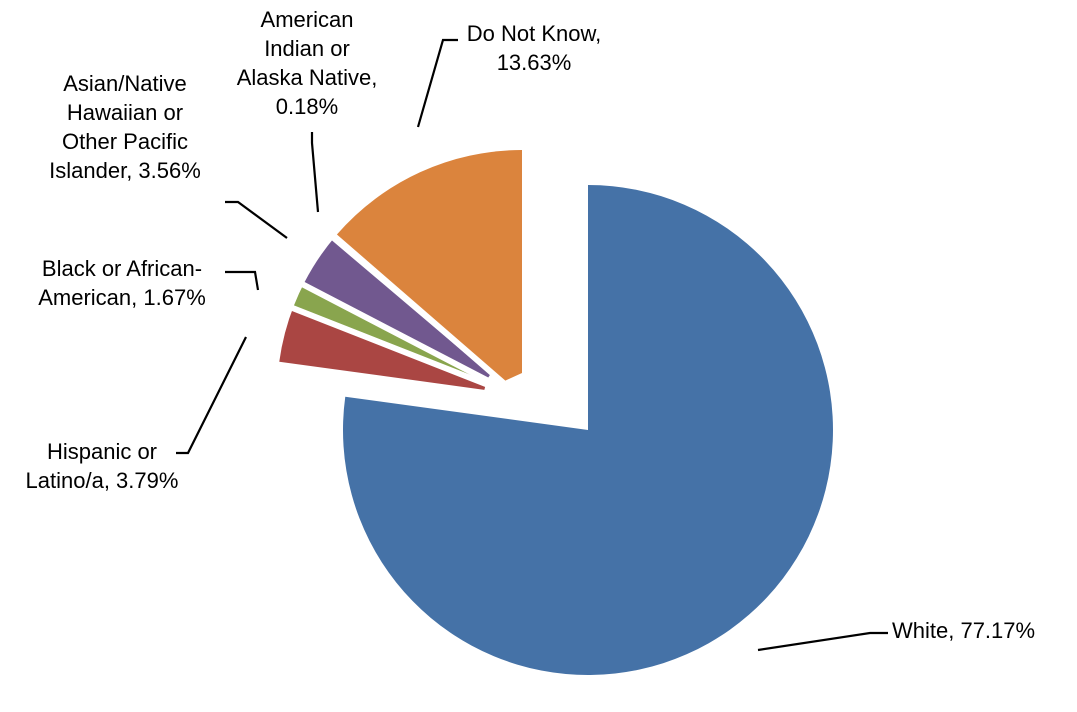 The image size is (1077, 712). I want to click on slice-label-6: Do Not Know, 13.63%, so click(534, 48).